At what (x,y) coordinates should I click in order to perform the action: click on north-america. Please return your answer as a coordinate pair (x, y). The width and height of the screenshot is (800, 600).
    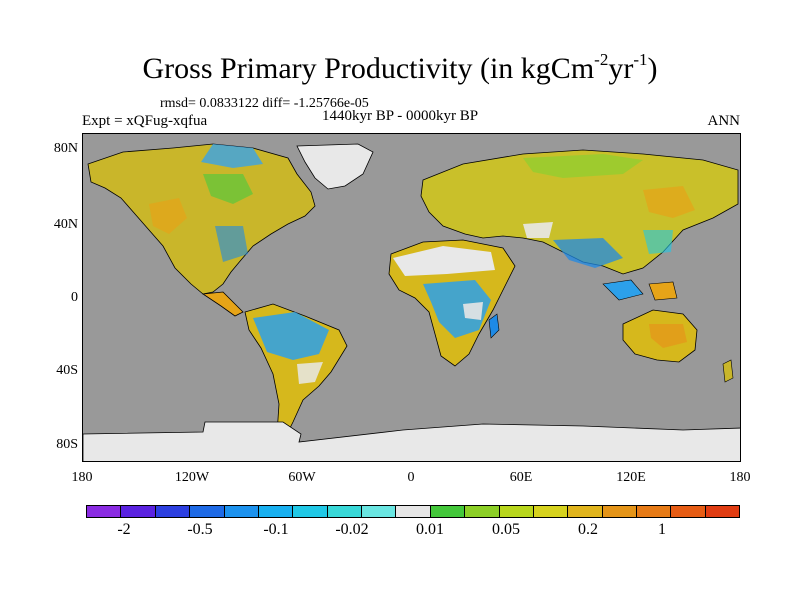
    Looking at the image, I should click on (201, 219).